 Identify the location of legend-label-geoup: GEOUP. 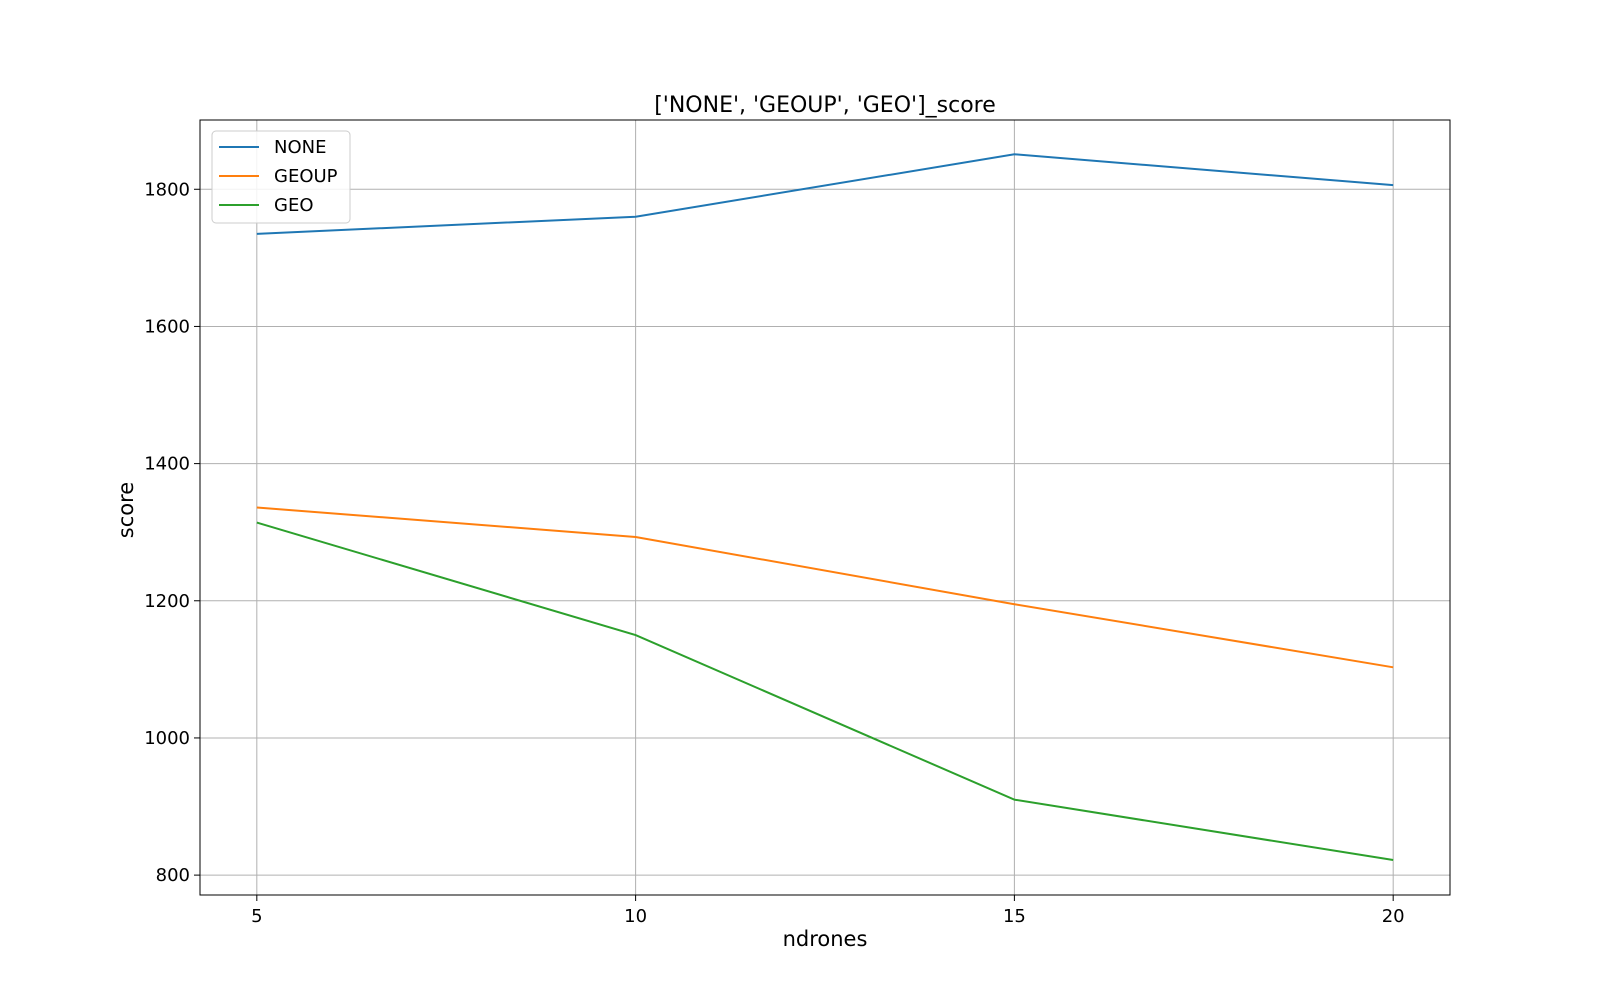
(306, 176).